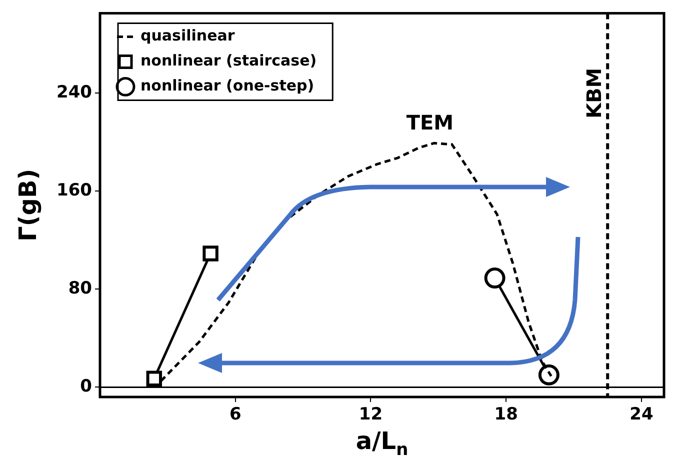  What do you see at coordinates (594, 93) in the screenshot?
I see `ref-line-label: KBM` at bounding box center [594, 93].